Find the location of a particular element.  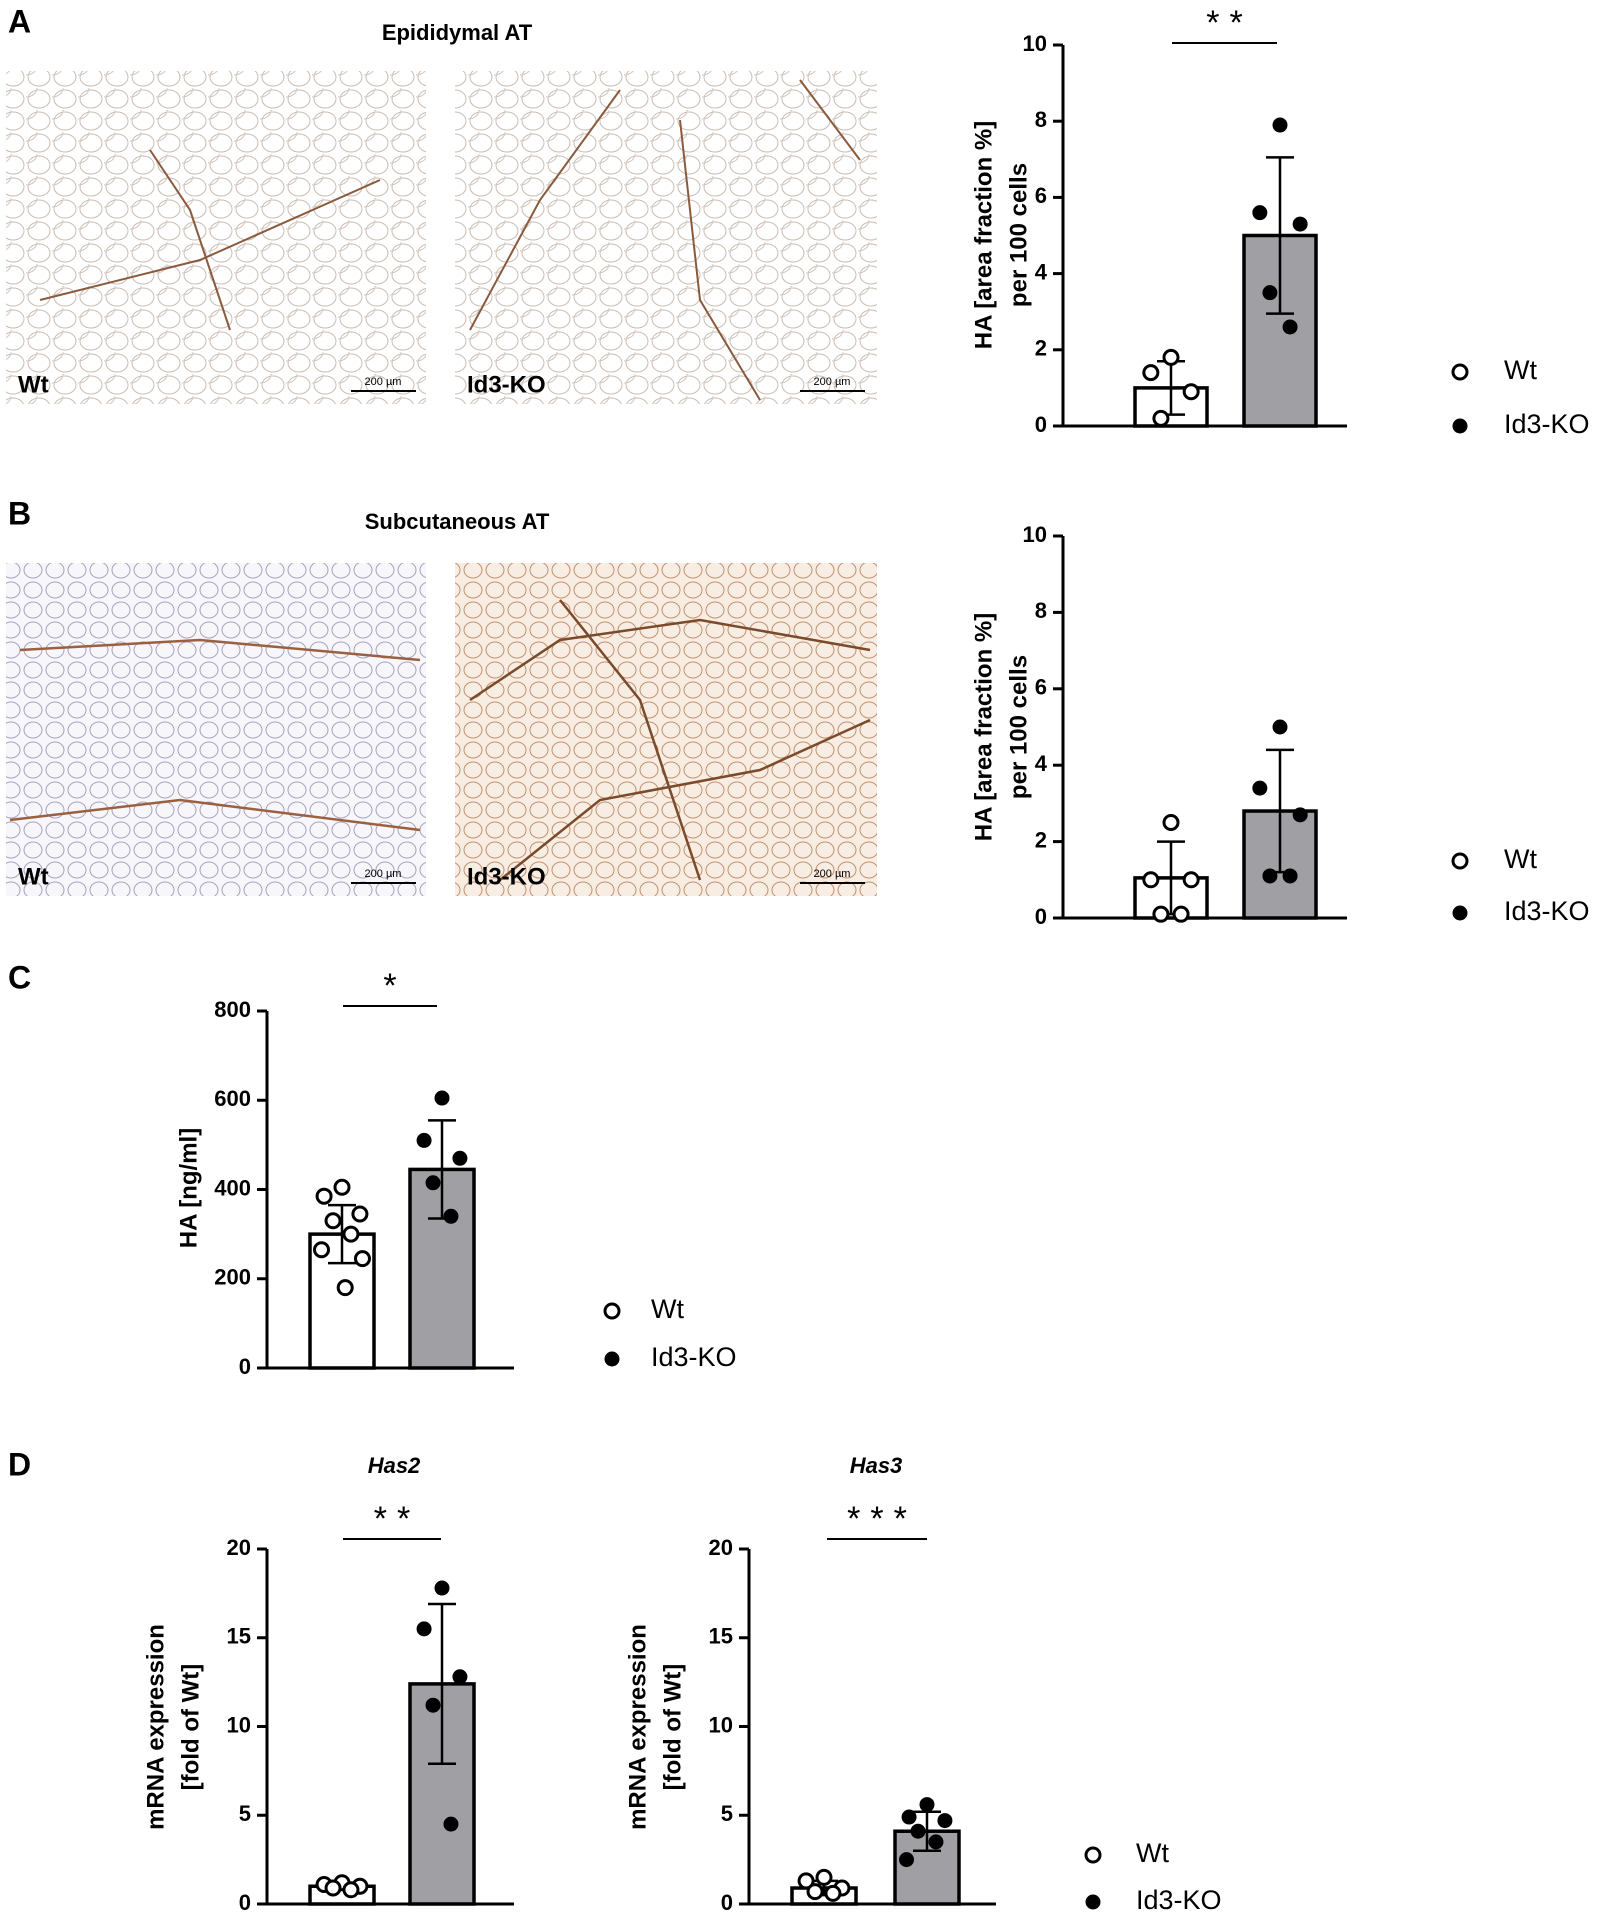

y-axis-label: HA [ng/ml] is located at coordinates (188, 1188).